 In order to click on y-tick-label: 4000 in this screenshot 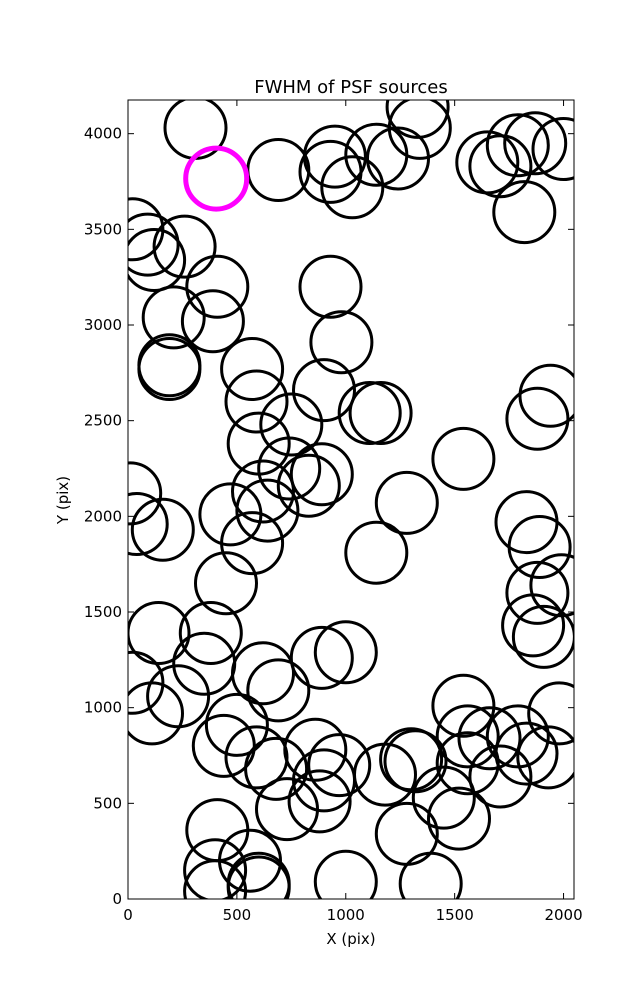, I will do `click(103, 134)`.